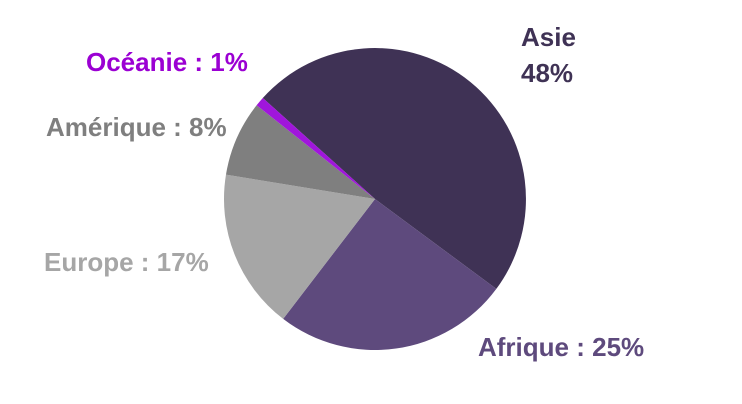 This screenshot has height=404, width=742. I want to click on pie-slice-europe, so click(299, 246).